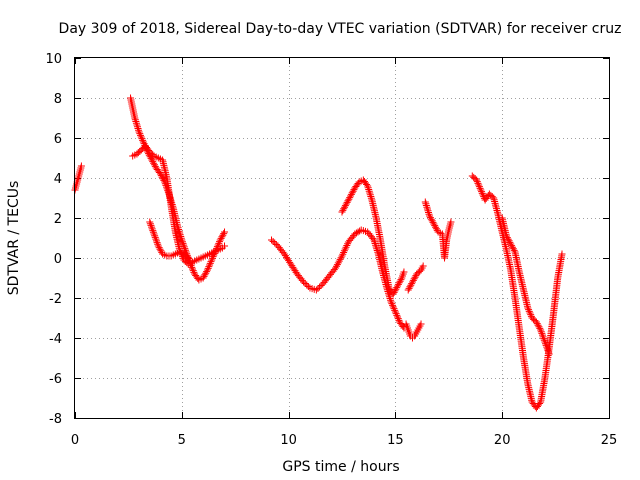 Image resolution: width=640 pixels, height=480 pixels. I want to click on x-axis-label: GPS time / hours, so click(340, 467).